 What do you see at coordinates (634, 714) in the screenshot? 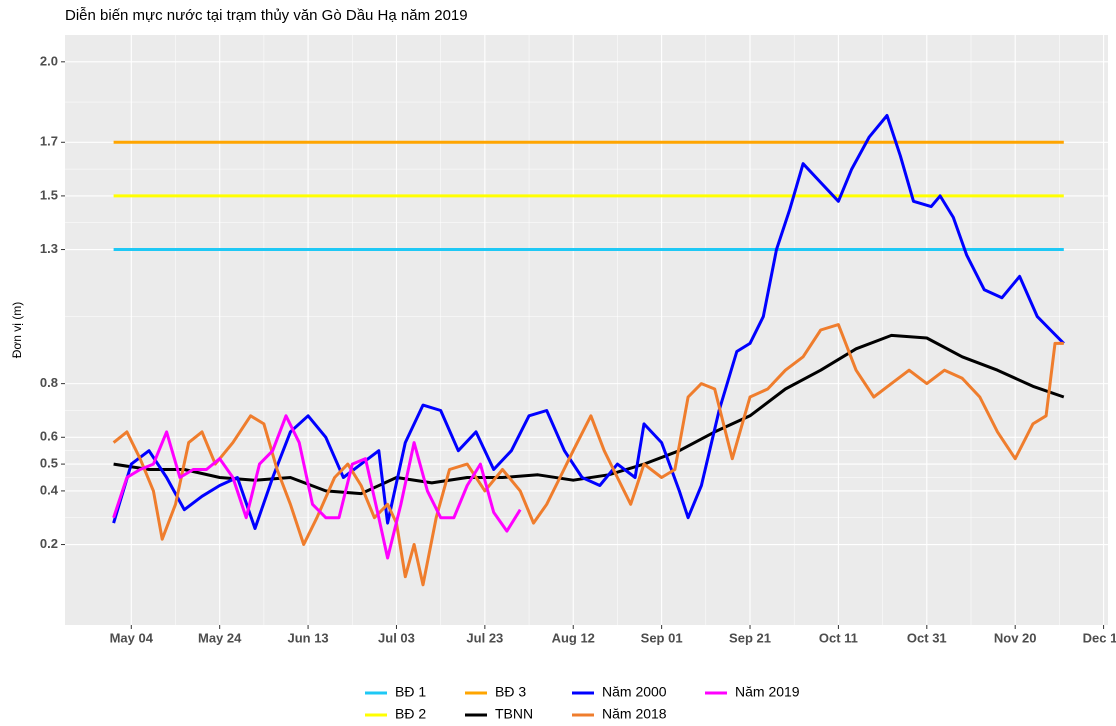
I see `legend-label: Năm 2018` at bounding box center [634, 714].